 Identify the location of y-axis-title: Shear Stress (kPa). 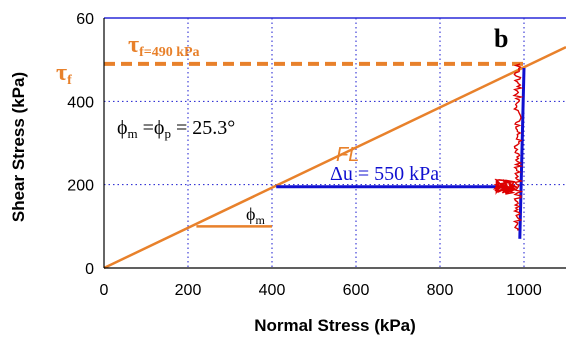
(18, 147).